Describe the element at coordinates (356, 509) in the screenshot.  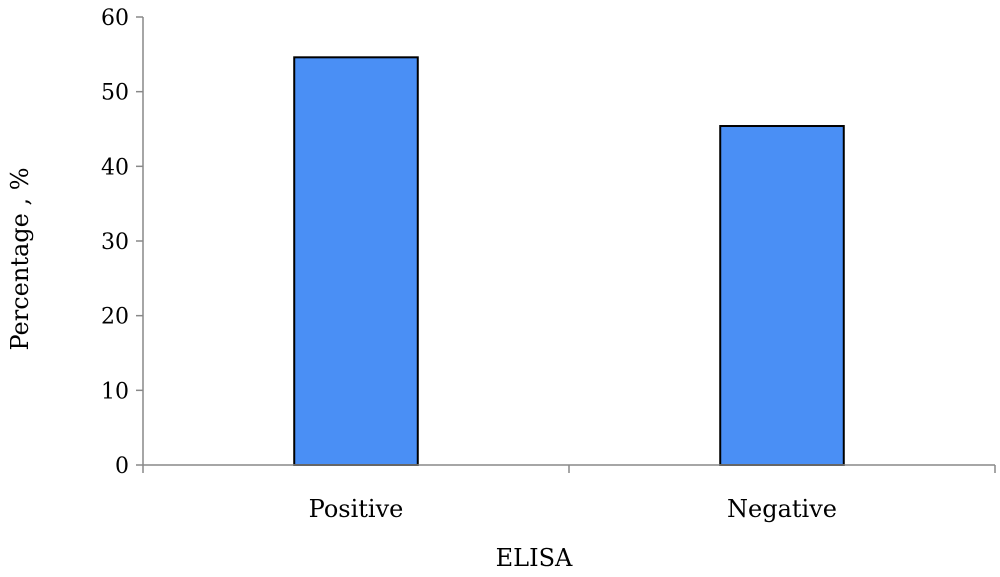
I see `x-tick-label-positive: Positive` at that location.